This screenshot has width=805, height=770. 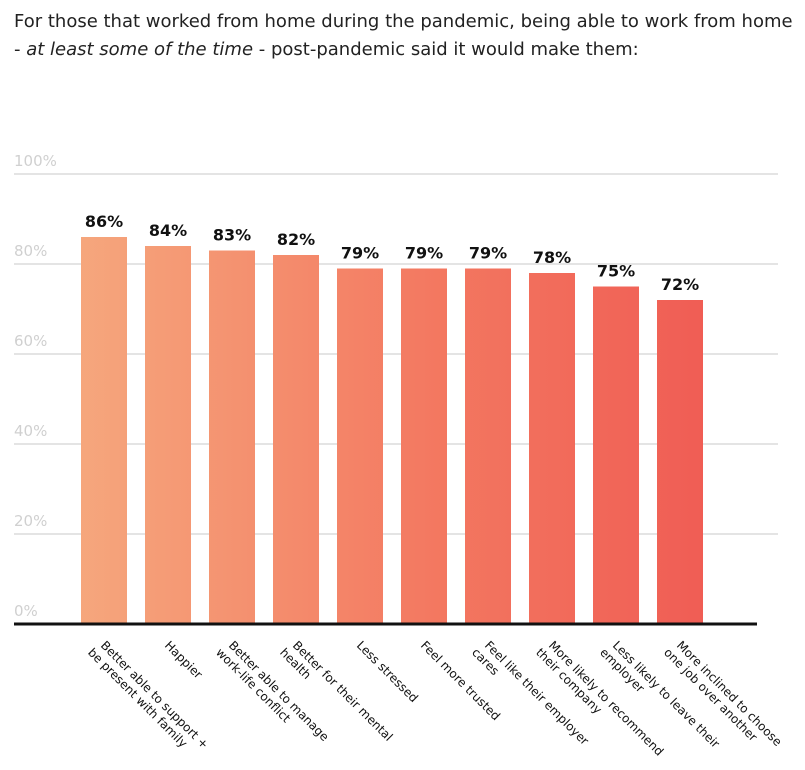 What do you see at coordinates (35, 161) in the screenshot?
I see `y-tick-label: 100%` at bounding box center [35, 161].